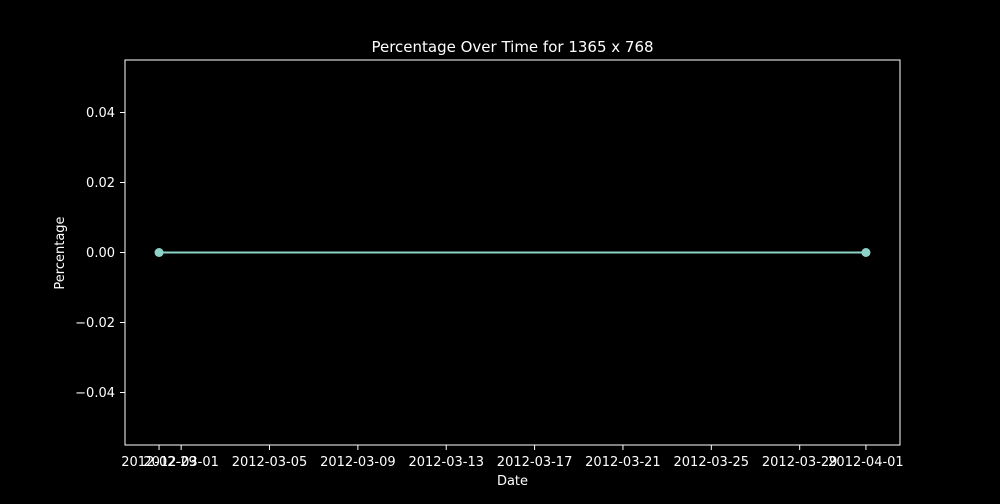  What do you see at coordinates (446, 462) in the screenshot?
I see `x-tick-label: 2012-03-13` at bounding box center [446, 462].